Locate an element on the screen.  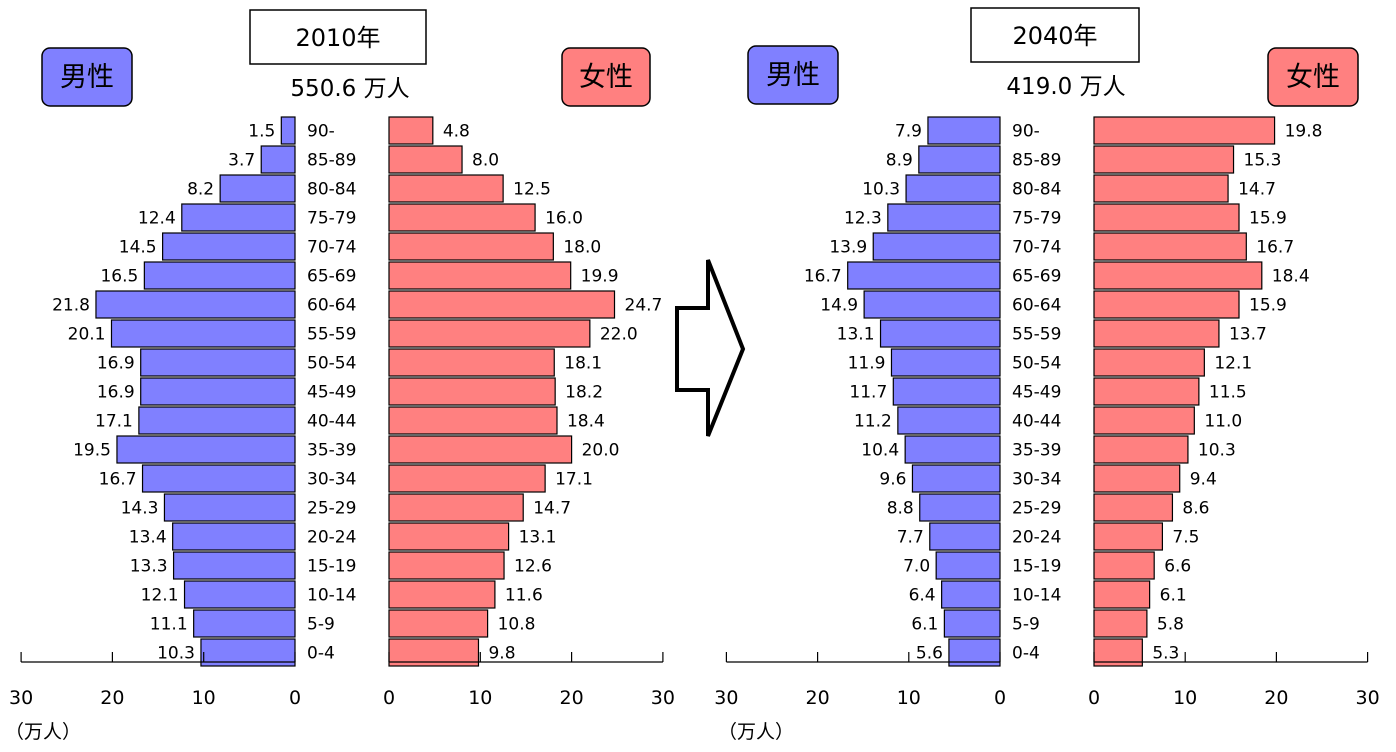
female-value-label: 16.0 is located at coordinates (564, 219).